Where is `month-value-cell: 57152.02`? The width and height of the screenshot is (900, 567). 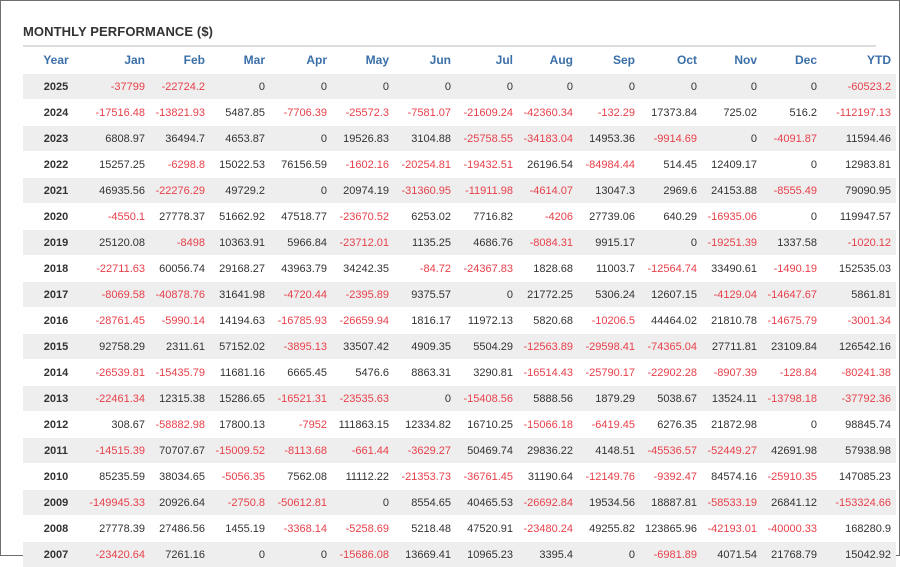
month-value-cell: 57152.02 is located at coordinates (240, 347).